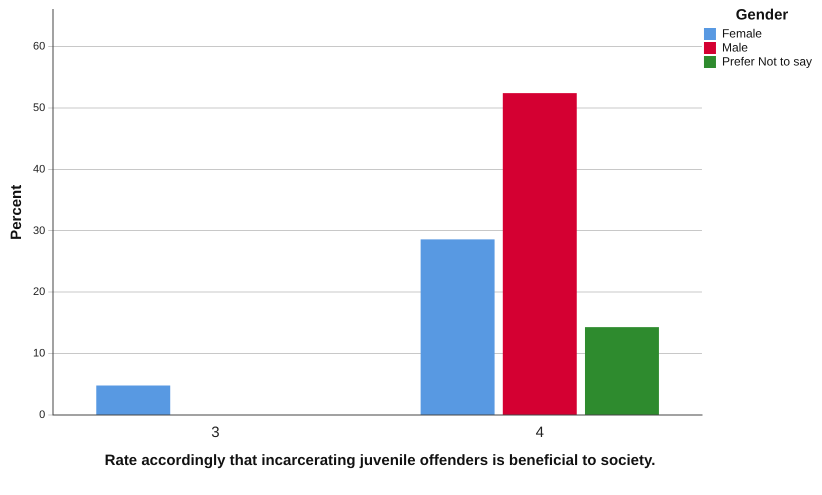 This screenshot has width=822, height=495. Describe the element at coordinates (762, 15) in the screenshot. I see `legend-title: Gender` at that location.